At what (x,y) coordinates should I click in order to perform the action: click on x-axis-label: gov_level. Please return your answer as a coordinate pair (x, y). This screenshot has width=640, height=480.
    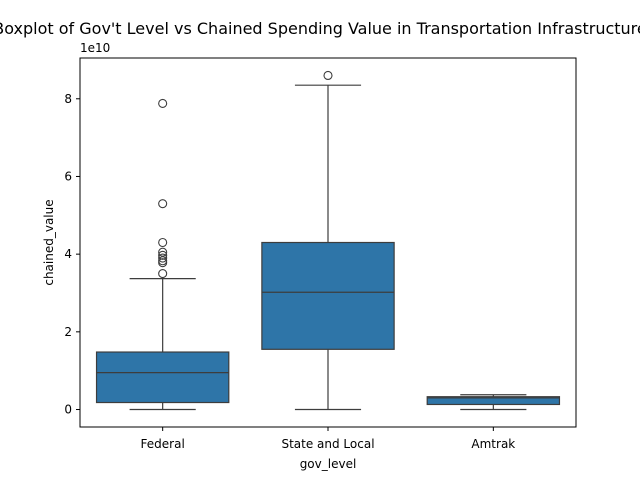
    Looking at the image, I should click on (328, 464).